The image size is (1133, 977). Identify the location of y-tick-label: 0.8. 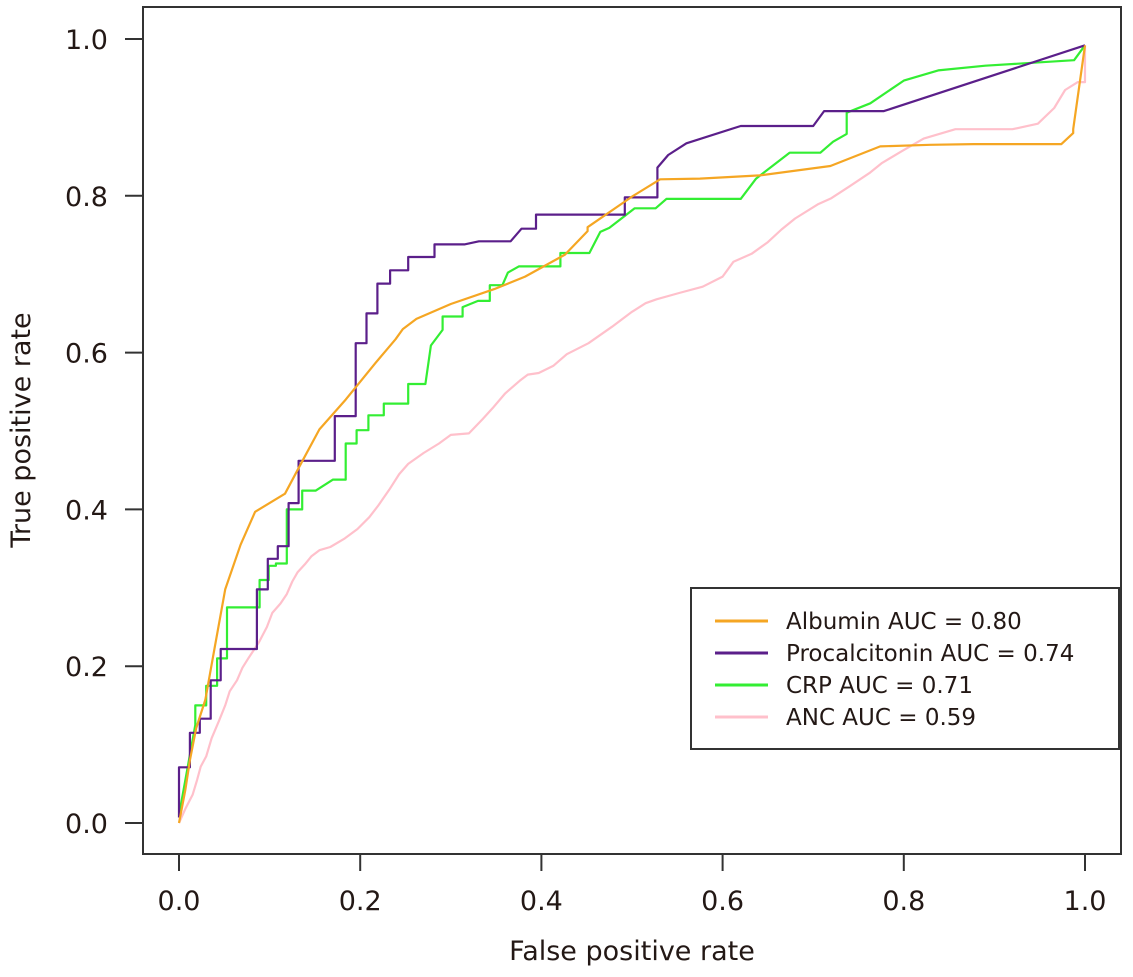
(86, 197).